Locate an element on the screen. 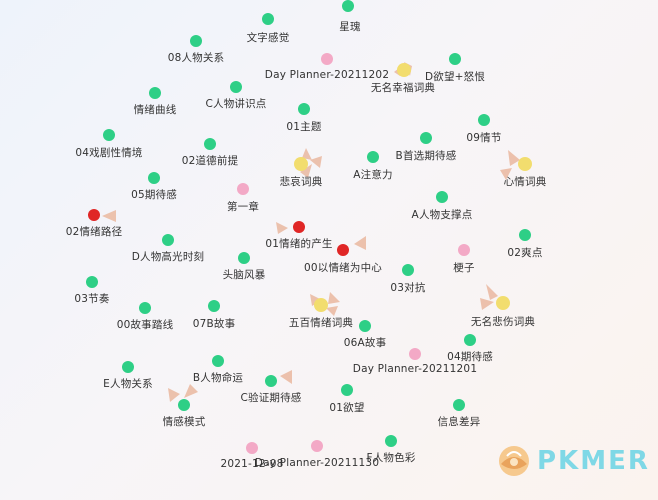 This screenshot has height=500, width=658. graph-node-beiai-cidian is located at coordinates (301, 164).